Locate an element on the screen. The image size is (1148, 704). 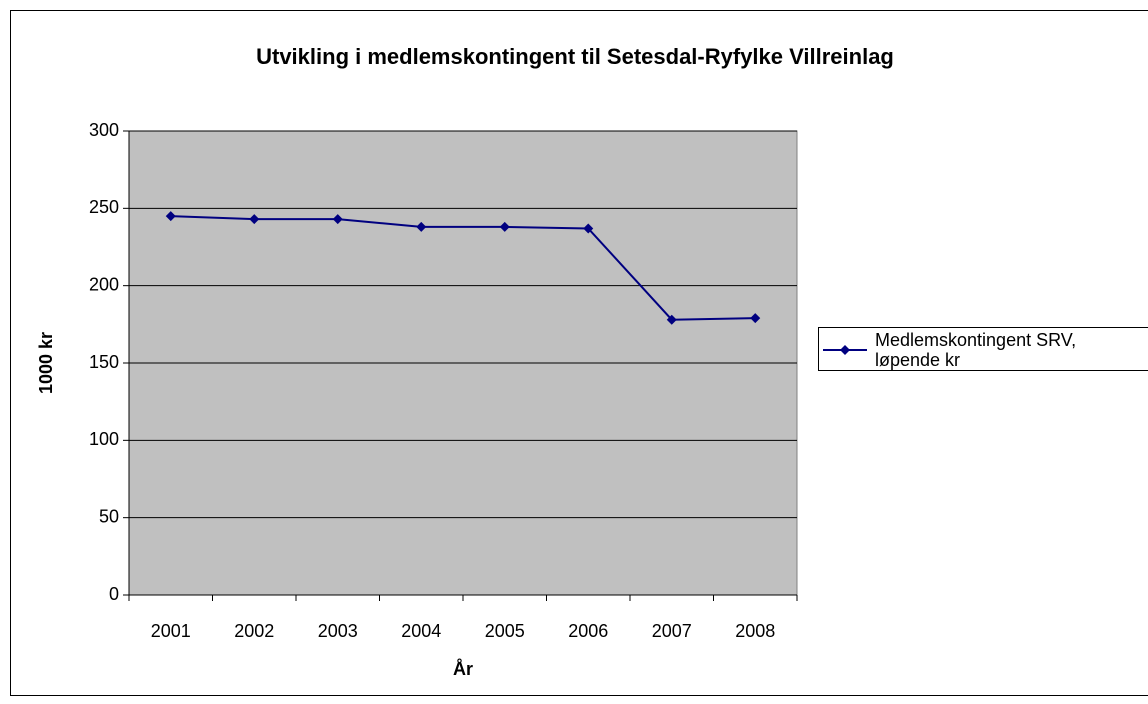
legend-label: Medlemskontingent SRV, løpende kr is located at coordinates (976, 350).